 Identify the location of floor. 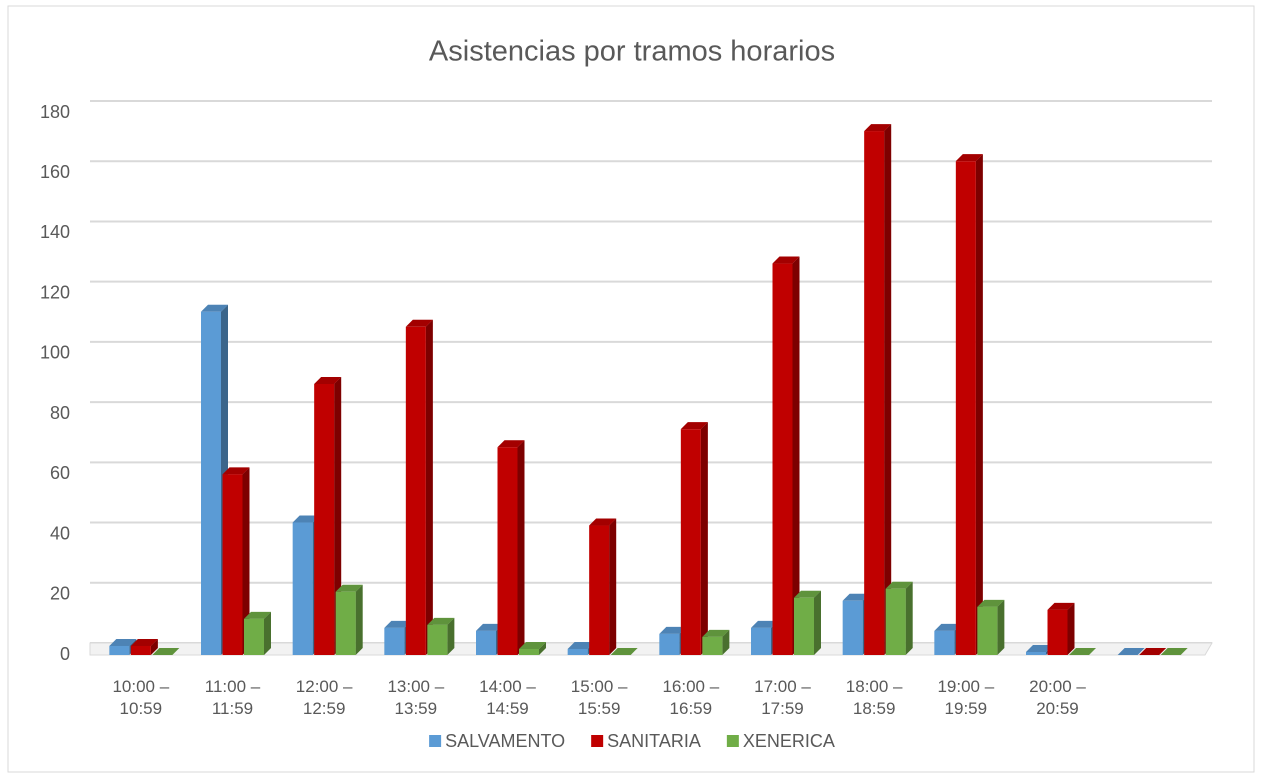
(651, 649).